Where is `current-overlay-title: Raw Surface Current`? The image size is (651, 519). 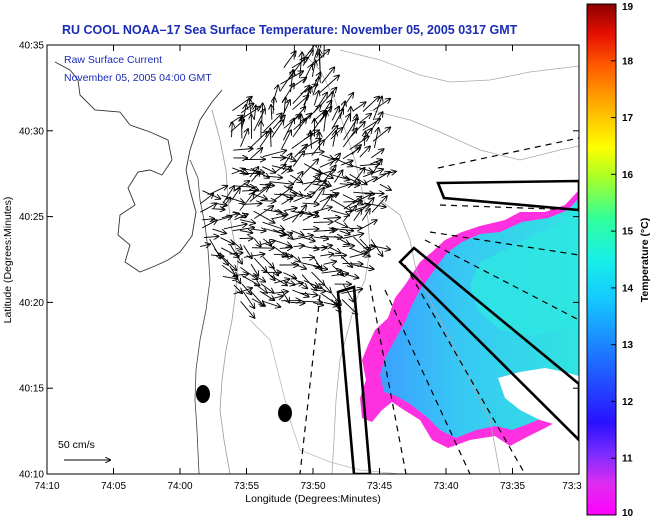 current-overlay-title: Raw Surface Current is located at coordinates (113, 60).